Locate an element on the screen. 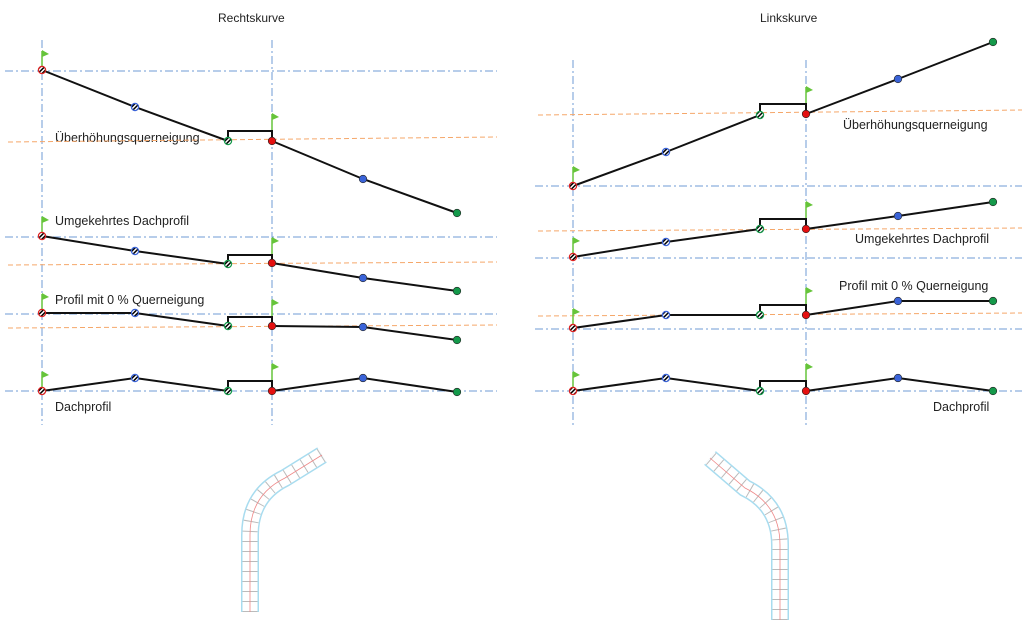 This screenshot has width=1024, height=626. right-label-superelevation: Überhöhungsquerneigung is located at coordinates (915, 125).